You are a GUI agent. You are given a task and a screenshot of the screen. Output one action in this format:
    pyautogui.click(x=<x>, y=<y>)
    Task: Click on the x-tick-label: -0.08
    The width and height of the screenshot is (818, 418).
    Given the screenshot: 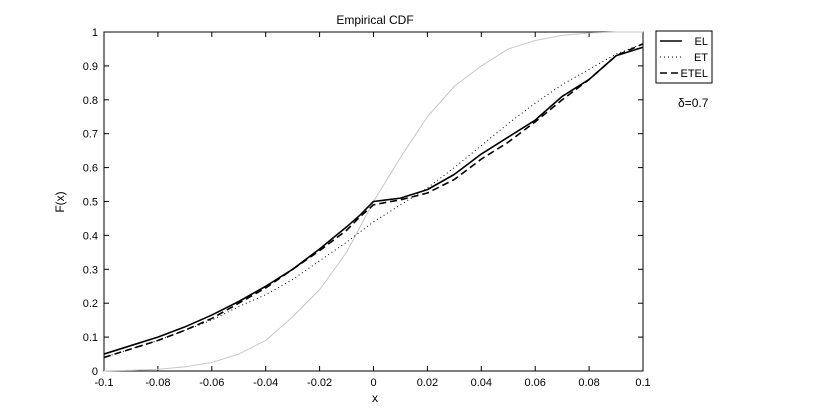 What is the action you would take?
    pyautogui.click(x=157, y=383)
    